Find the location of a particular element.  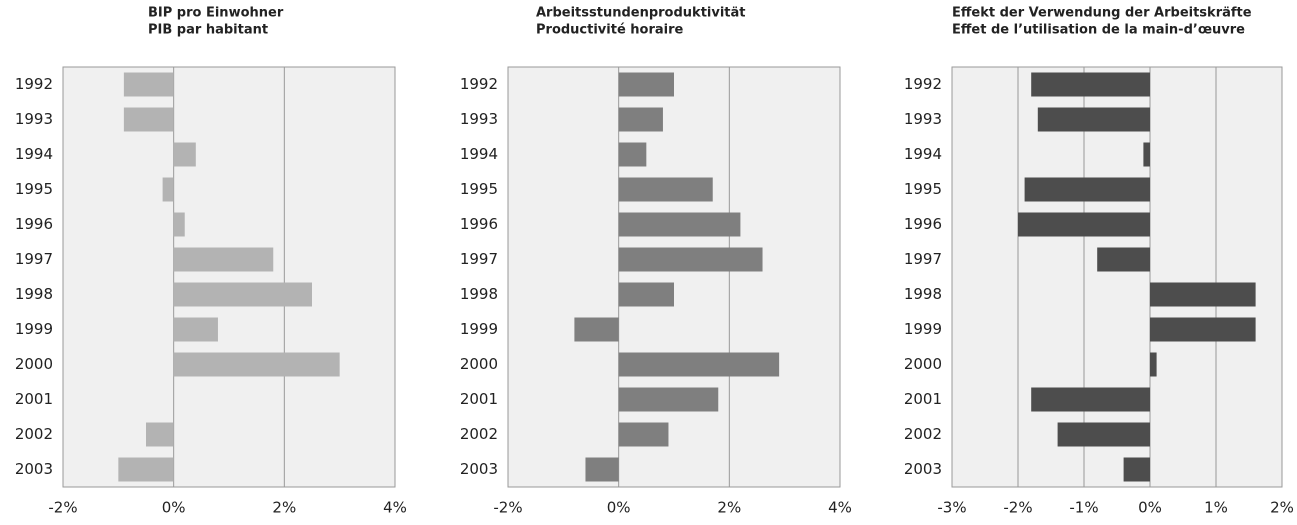

x-tick-label: -1% is located at coordinates (1083, 508).